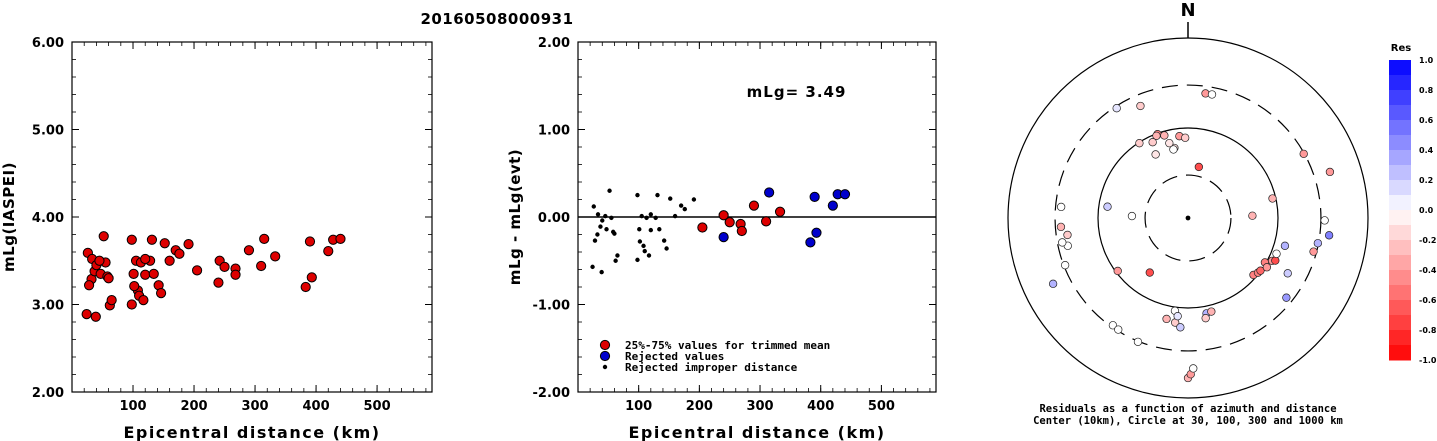 This screenshot has width=1437, height=441. Describe the element at coordinates (48, 218) in the screenshot. I see `y-tick-label: 4.00` at that location.